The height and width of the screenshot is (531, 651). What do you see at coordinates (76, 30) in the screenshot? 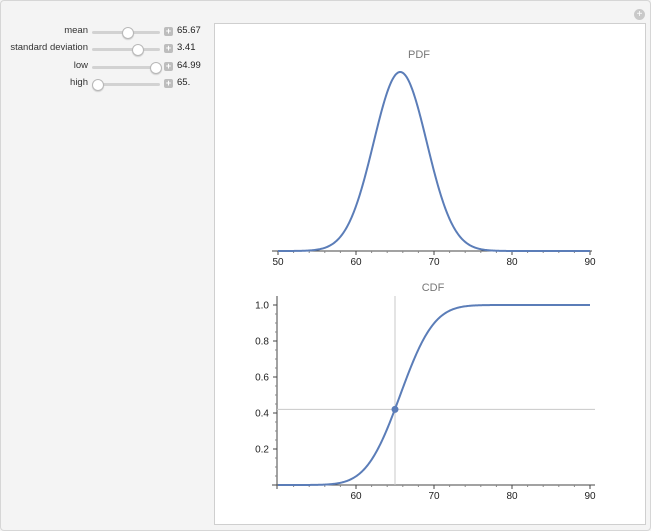
I see `control-label: mean` at bounding box center [76, 30].